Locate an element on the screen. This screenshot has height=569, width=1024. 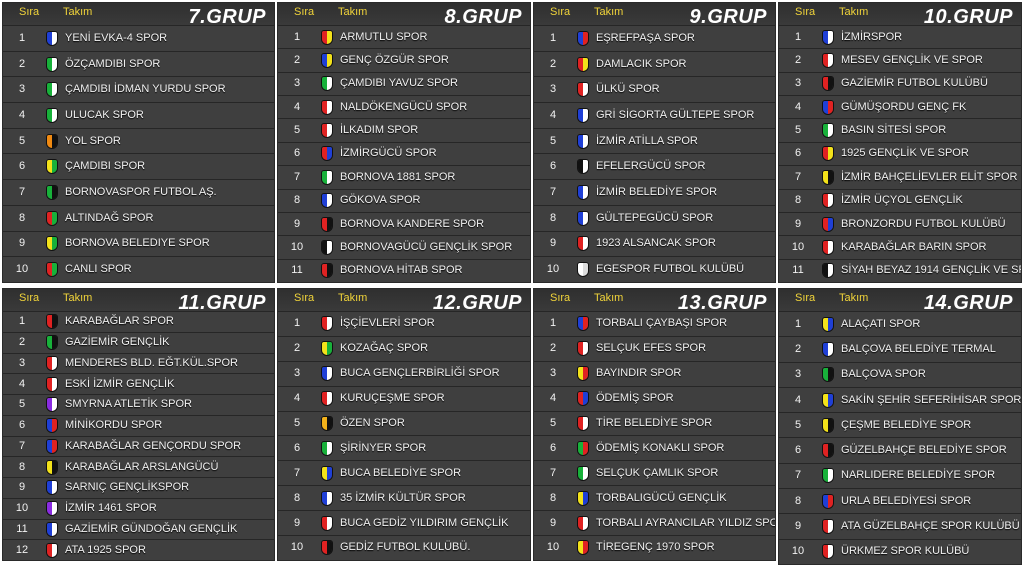
team-row: 6 GÜZELBAHÇE BELEDİYE SPOR is located at coordinates (900, 449).